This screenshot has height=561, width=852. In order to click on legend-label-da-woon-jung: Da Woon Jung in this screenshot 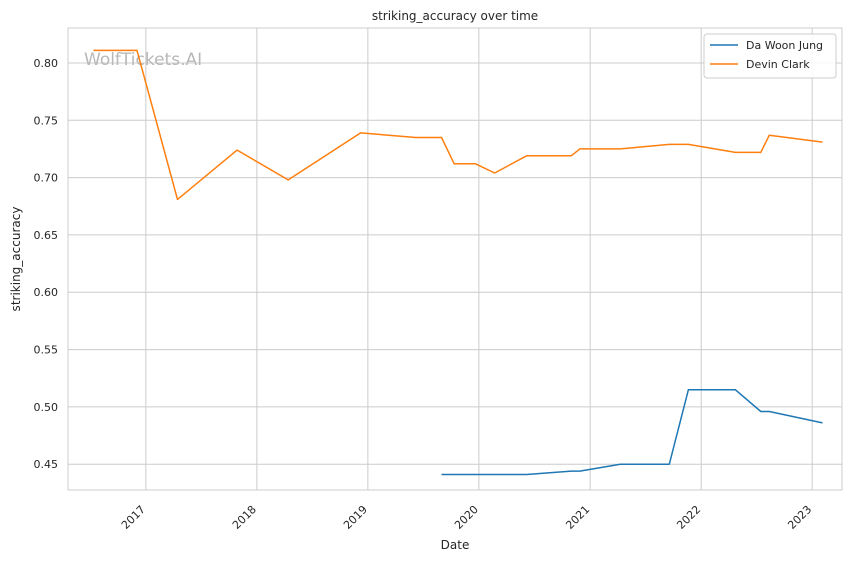, I will do `click(784, 45)`.